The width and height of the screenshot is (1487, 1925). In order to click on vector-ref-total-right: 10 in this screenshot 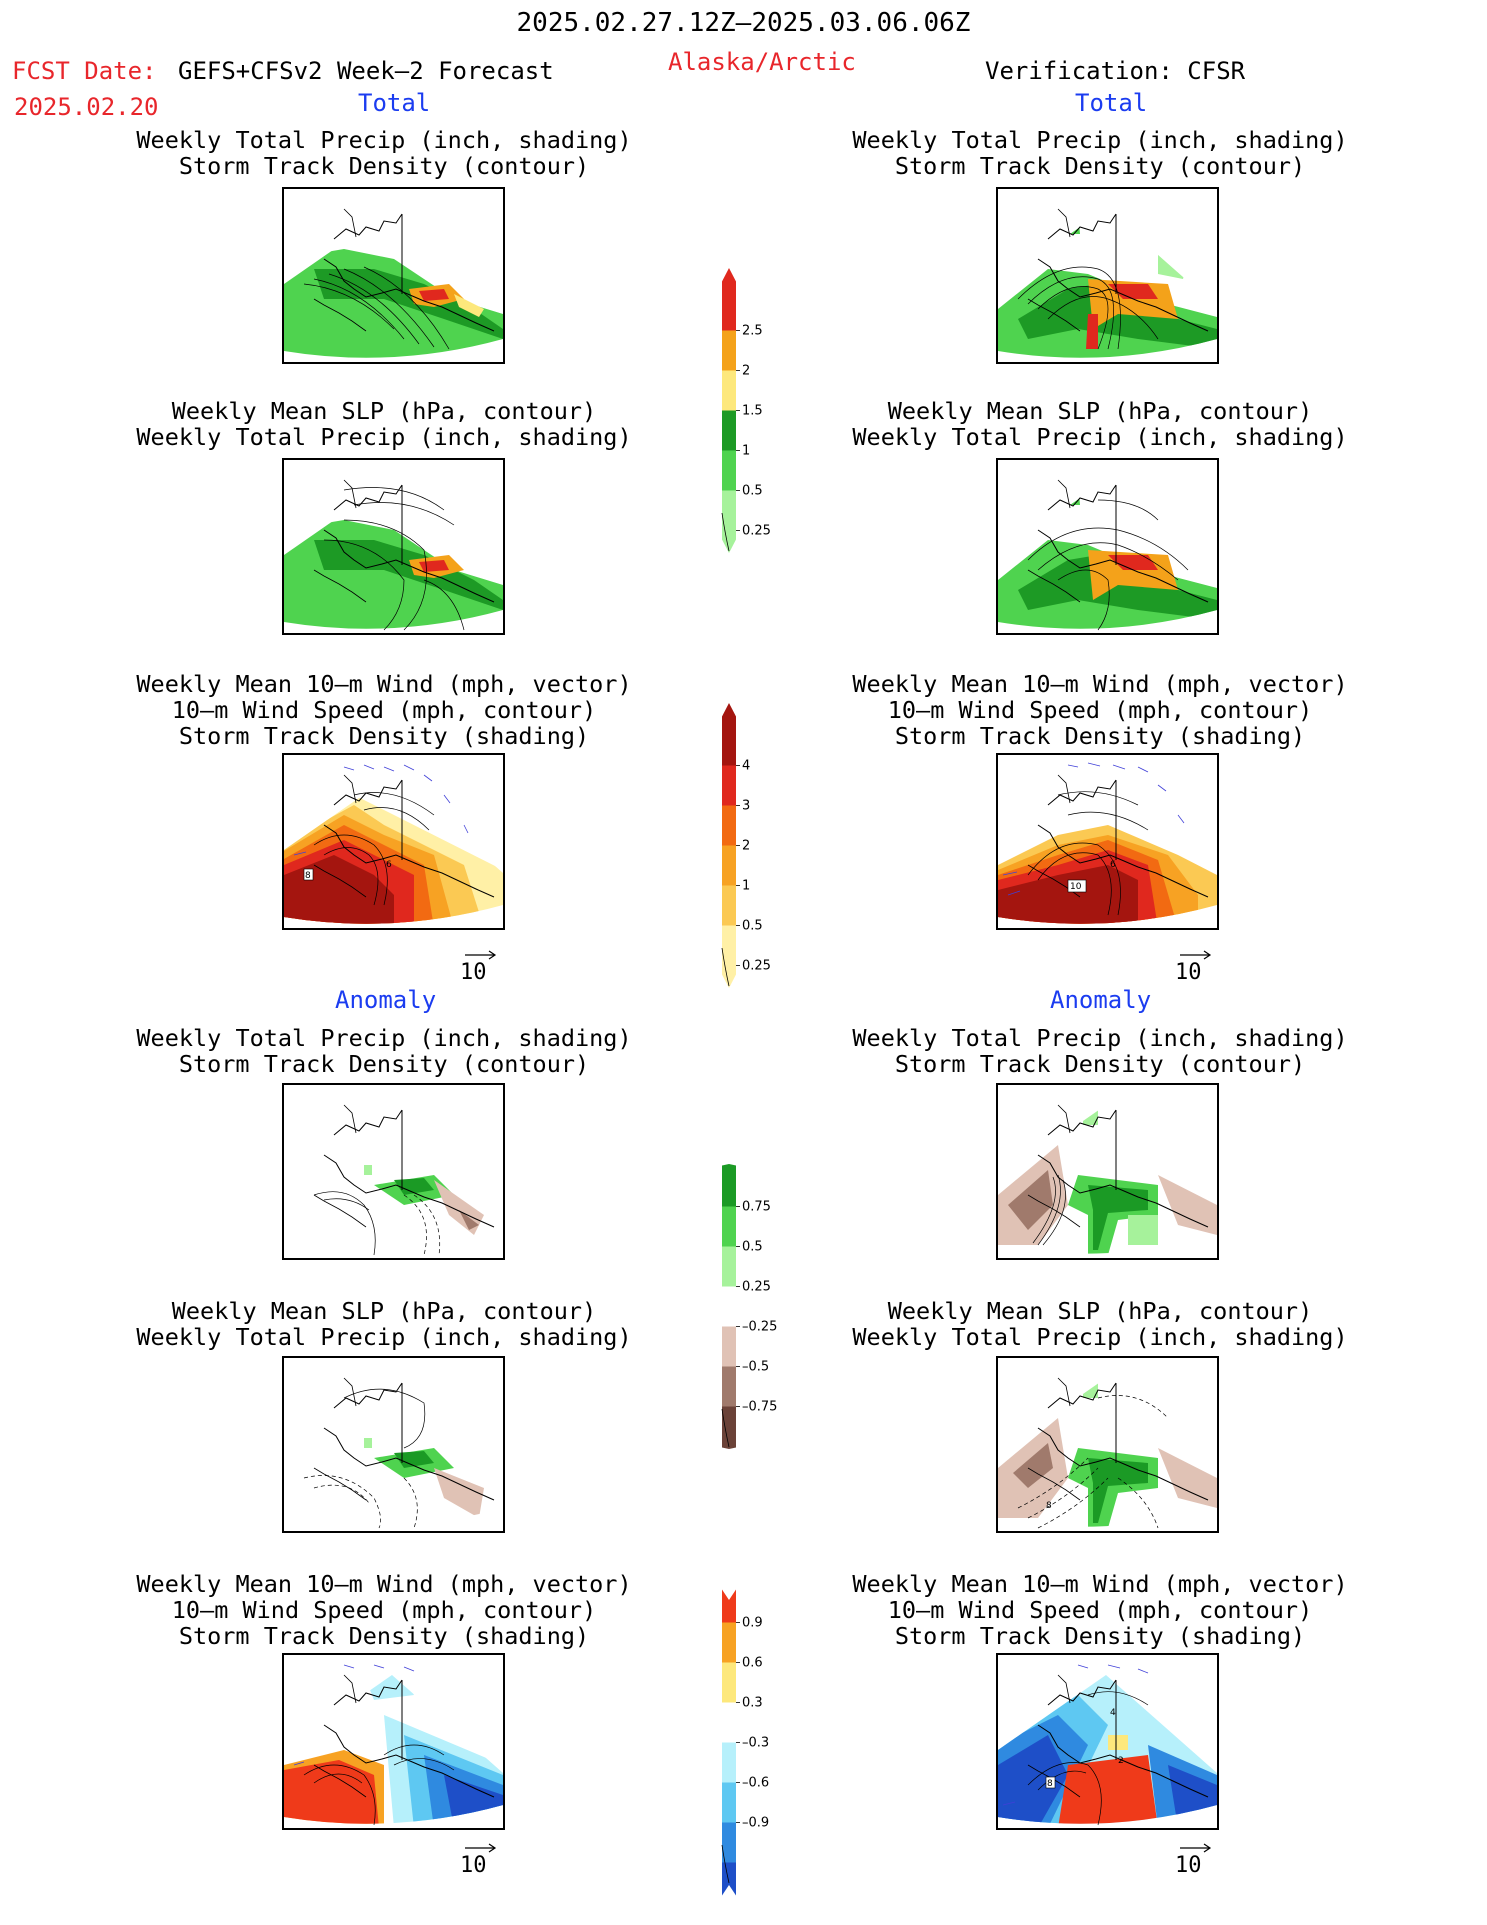, I will do `click(1194, 967)`.